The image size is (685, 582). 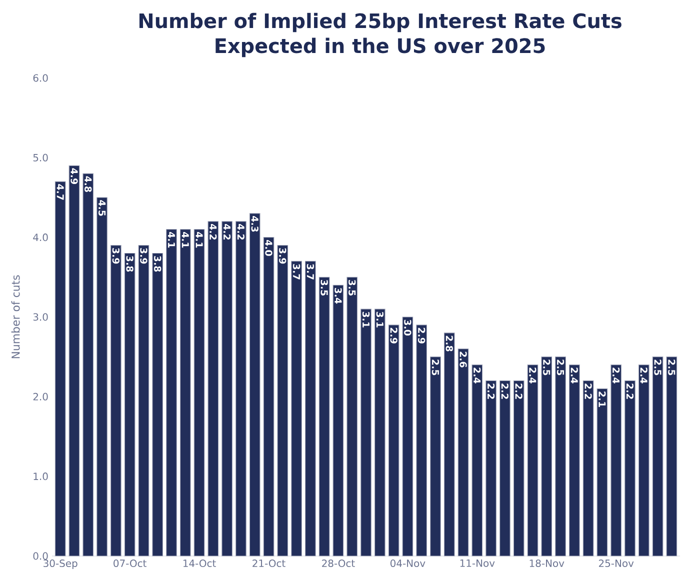 I want to click on data-label: 3.4, so click(x=338, y=296).